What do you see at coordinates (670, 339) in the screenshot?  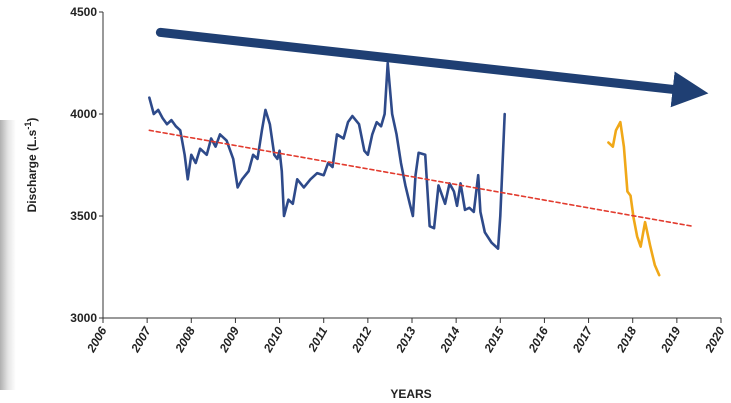 I see `x-tick-label: 2019` at bounding box center [670, 339].